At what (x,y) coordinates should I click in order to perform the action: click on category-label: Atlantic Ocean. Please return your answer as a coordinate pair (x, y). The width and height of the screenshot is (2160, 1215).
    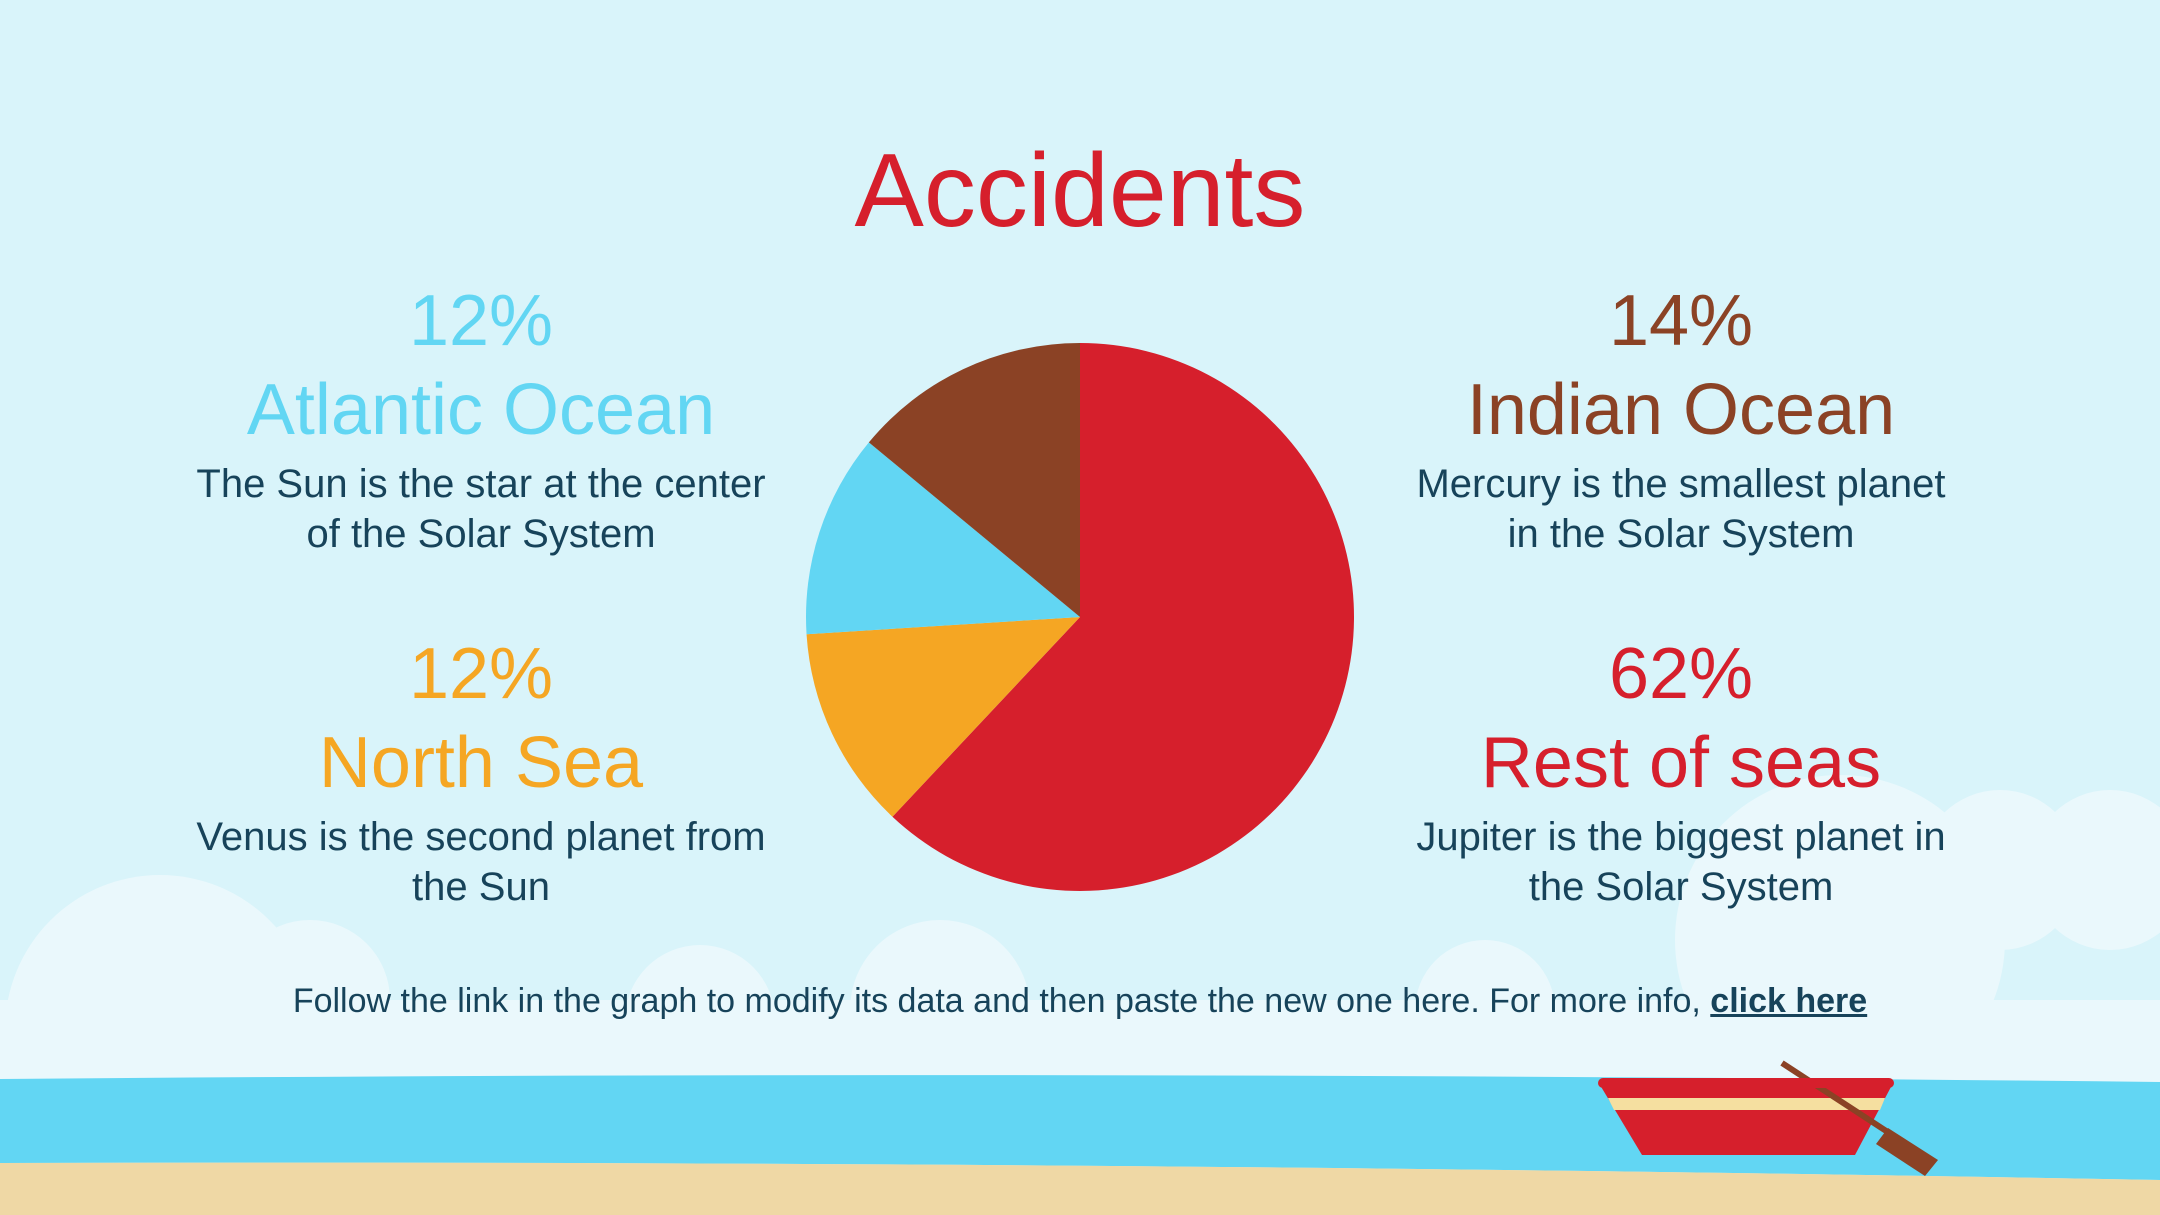
    Looking at the image, I should click on (481, 410).